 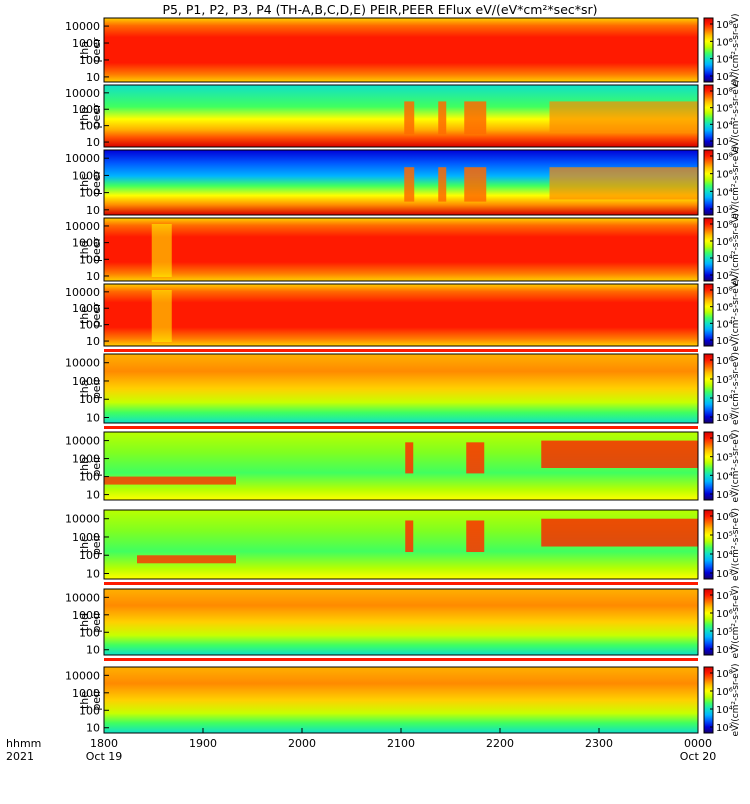 What do you see at coordinates (698, 756) in the screenshot?
I see `x-date-end: Oct 20` at bounding box center [698, 756].